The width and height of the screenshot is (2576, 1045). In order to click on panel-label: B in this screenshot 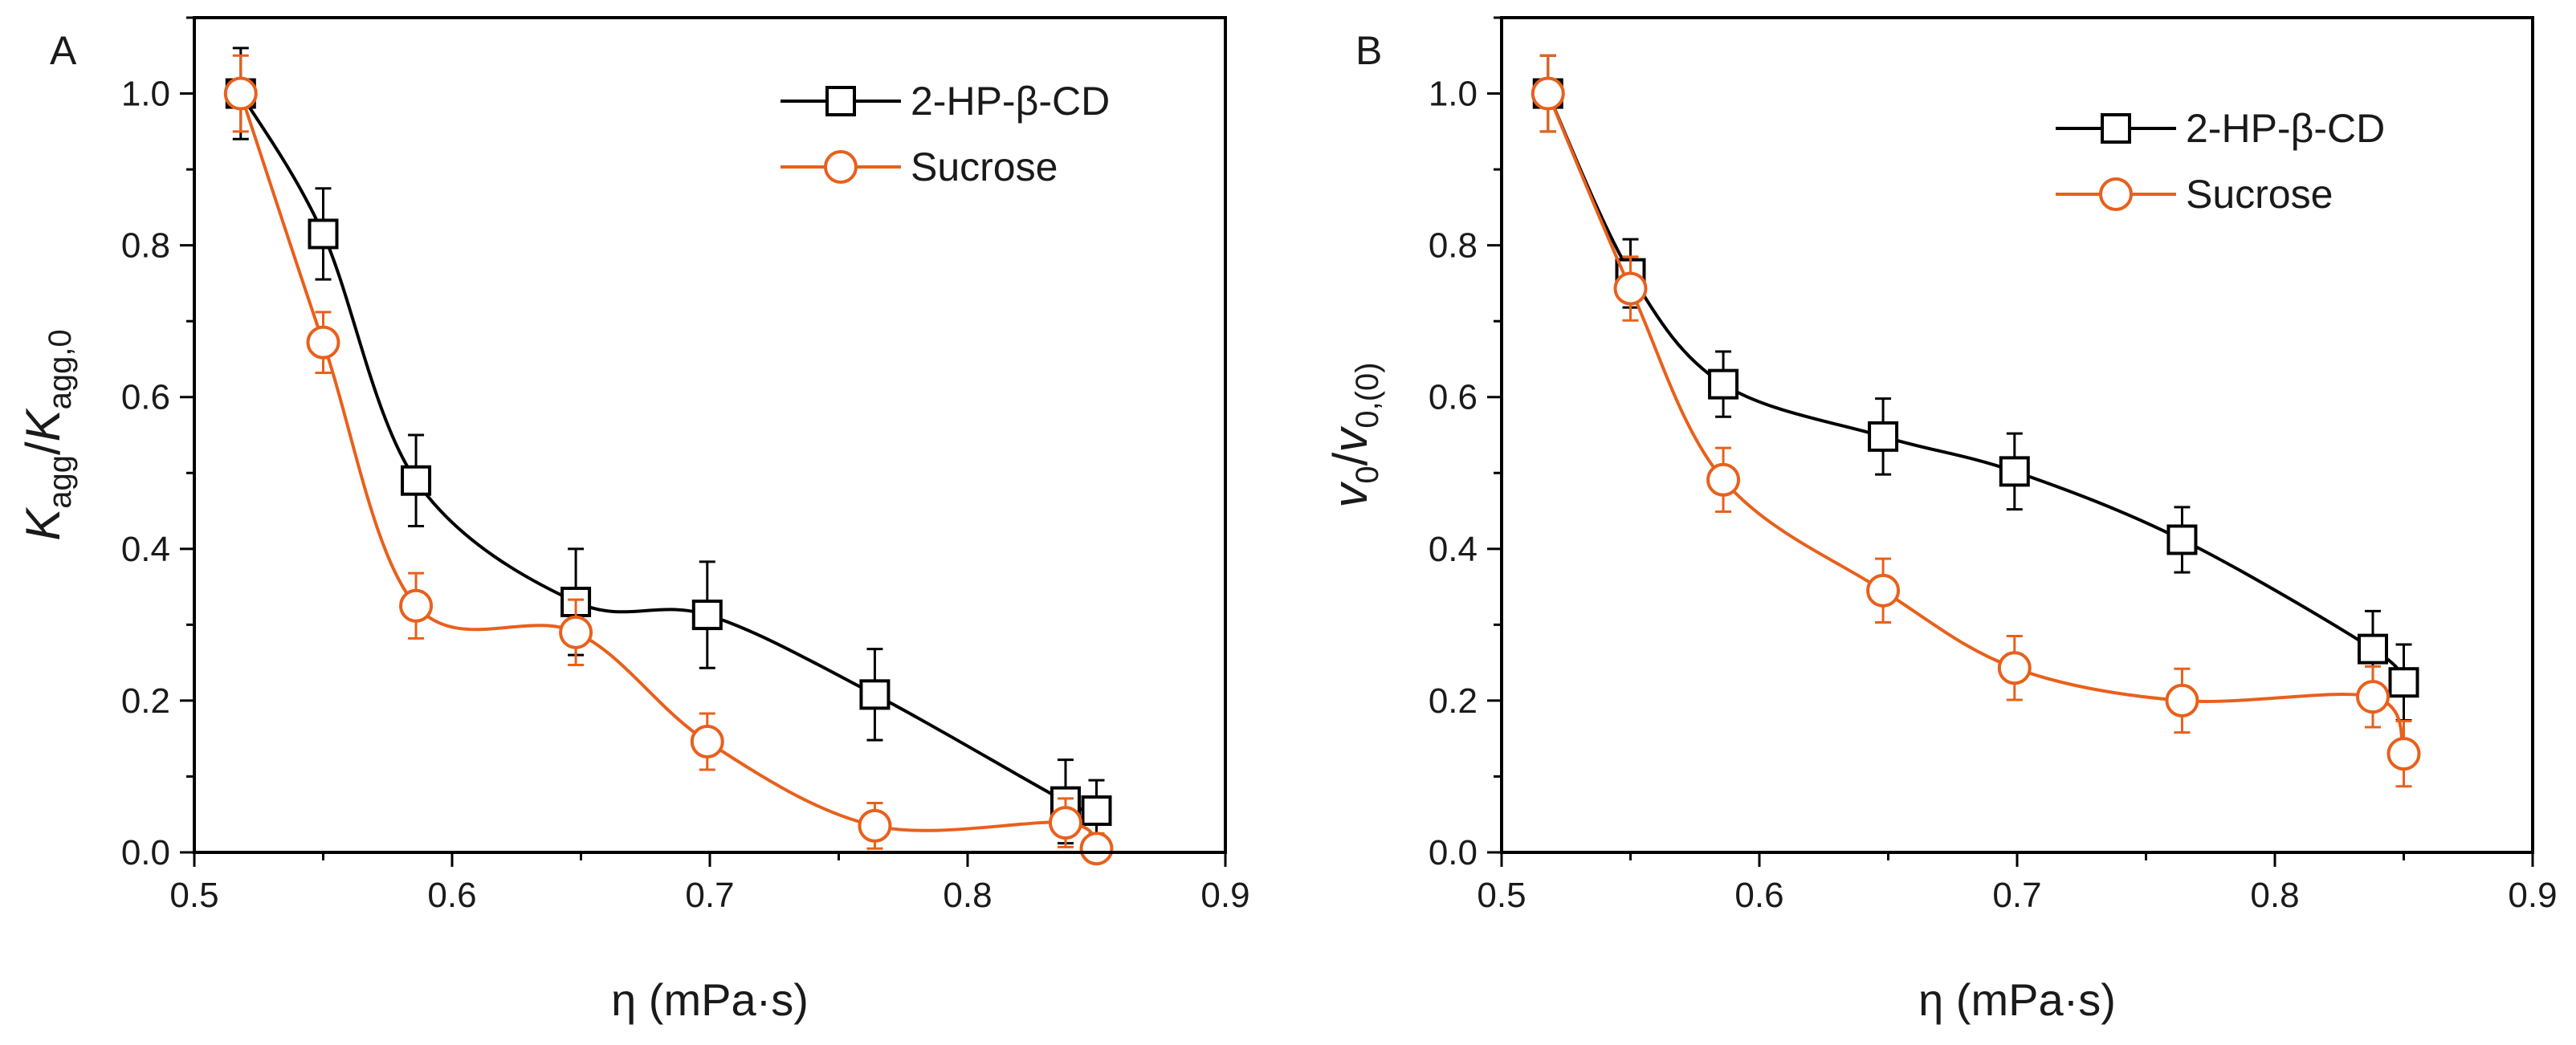, I will do `click(1368, 50)`.